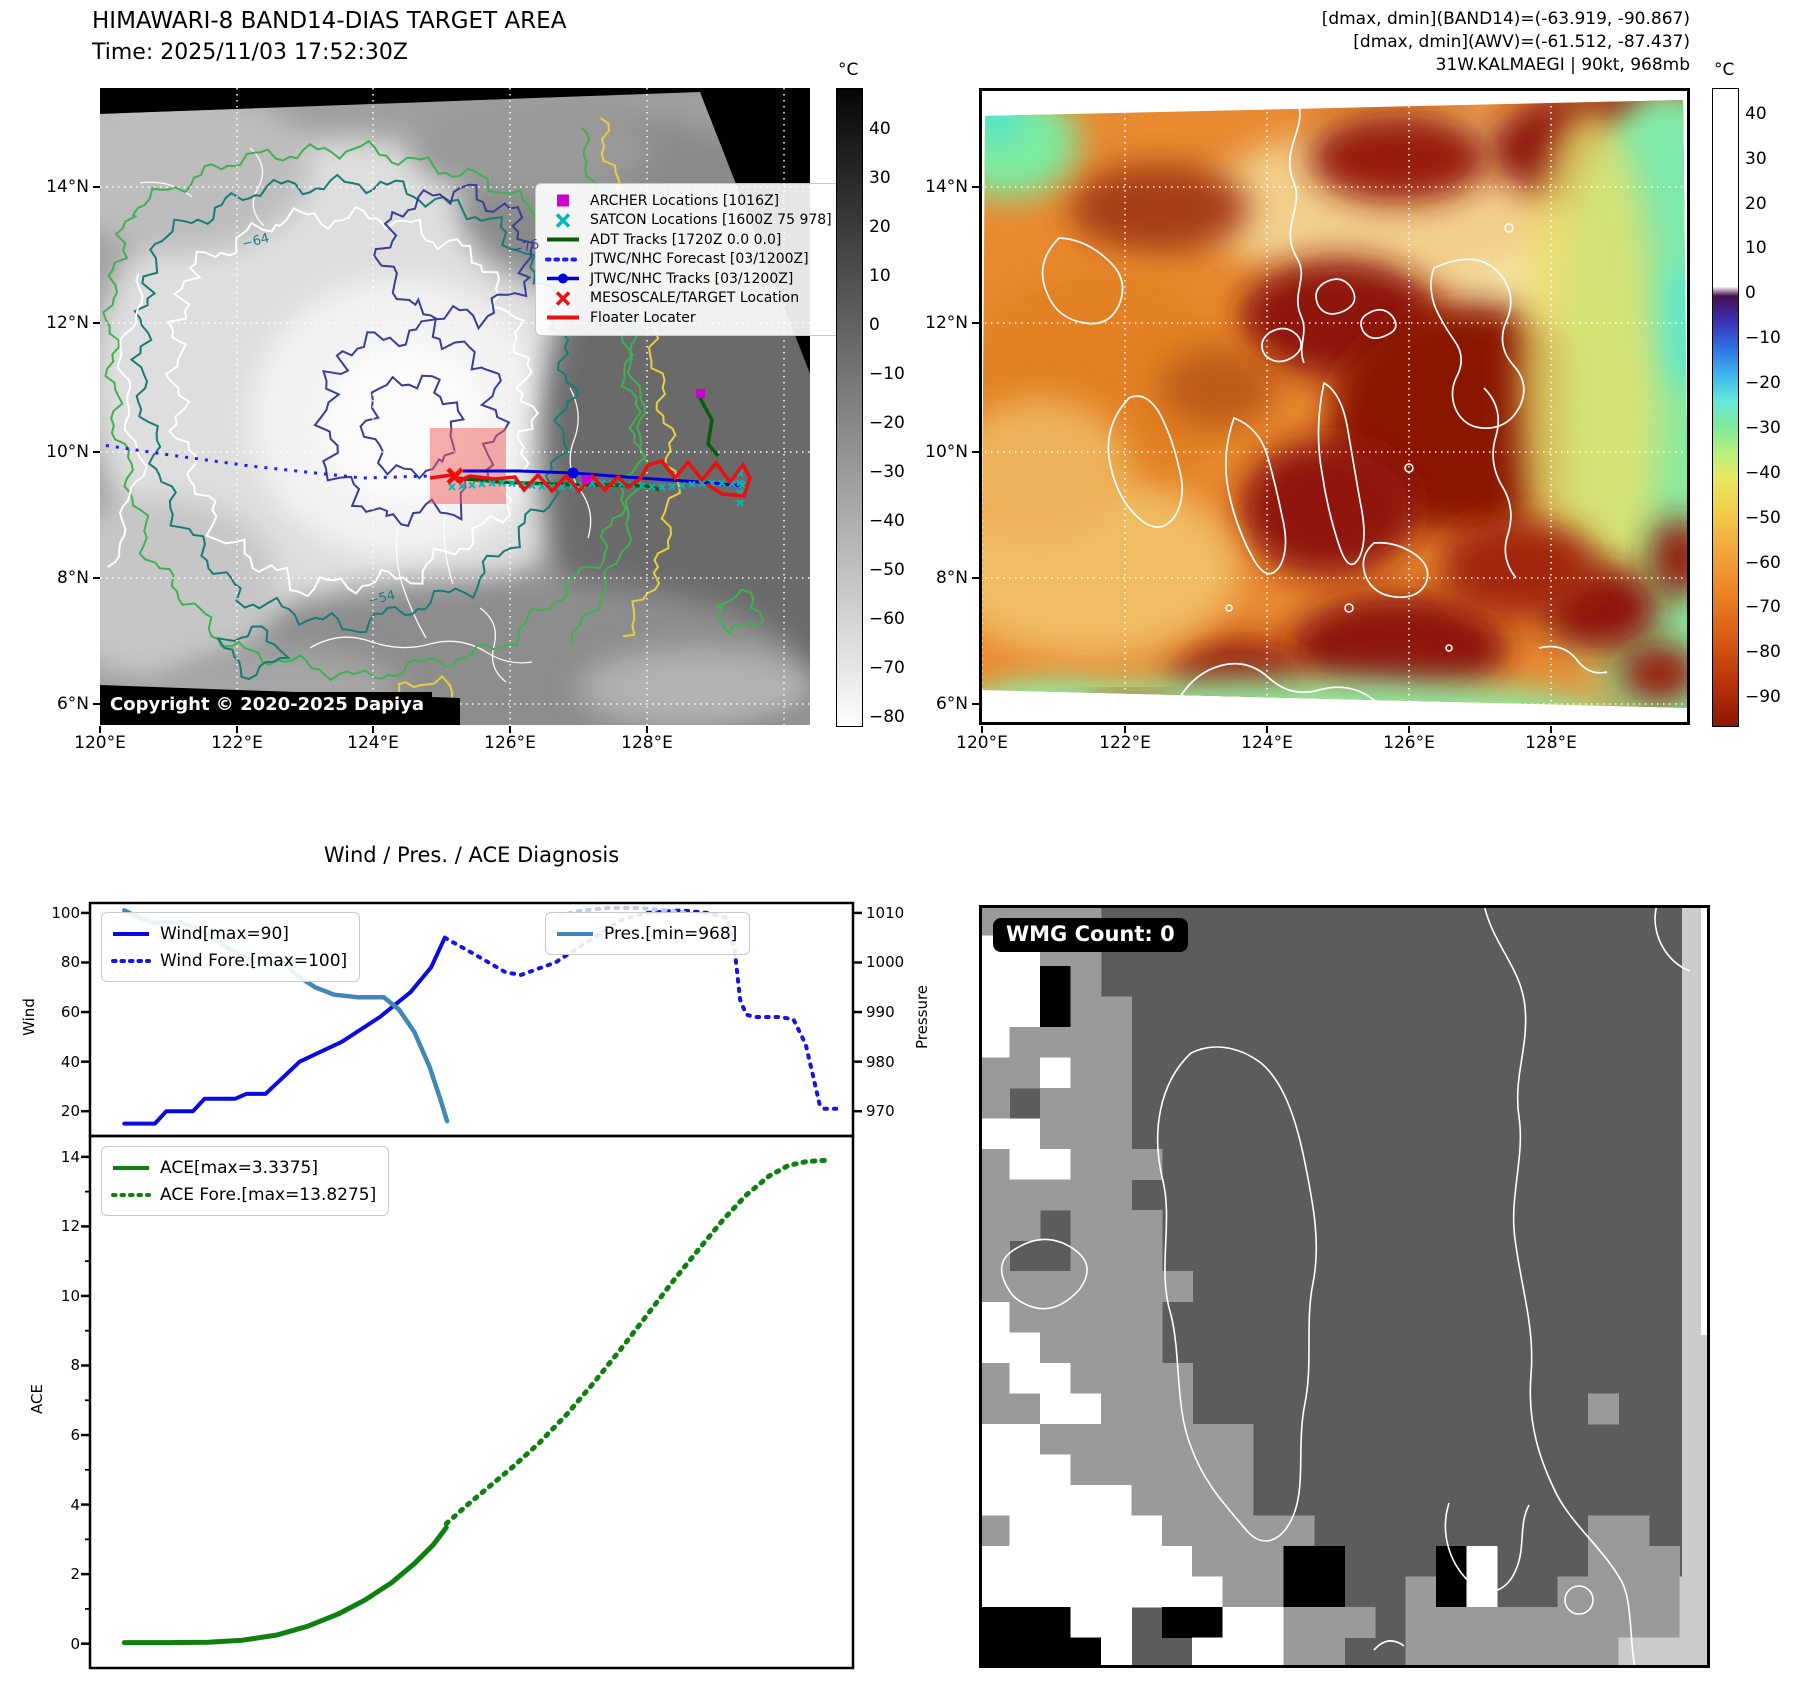  I want to click on legend-item: ARCHER Locations [1016Z], so click(688, 201).